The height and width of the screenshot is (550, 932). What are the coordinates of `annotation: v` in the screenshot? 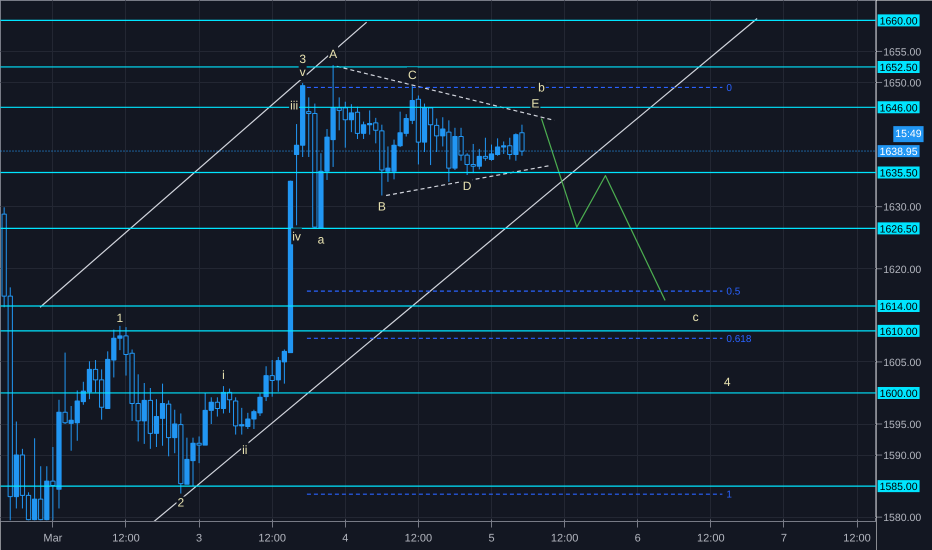 It's located at (303, 72).